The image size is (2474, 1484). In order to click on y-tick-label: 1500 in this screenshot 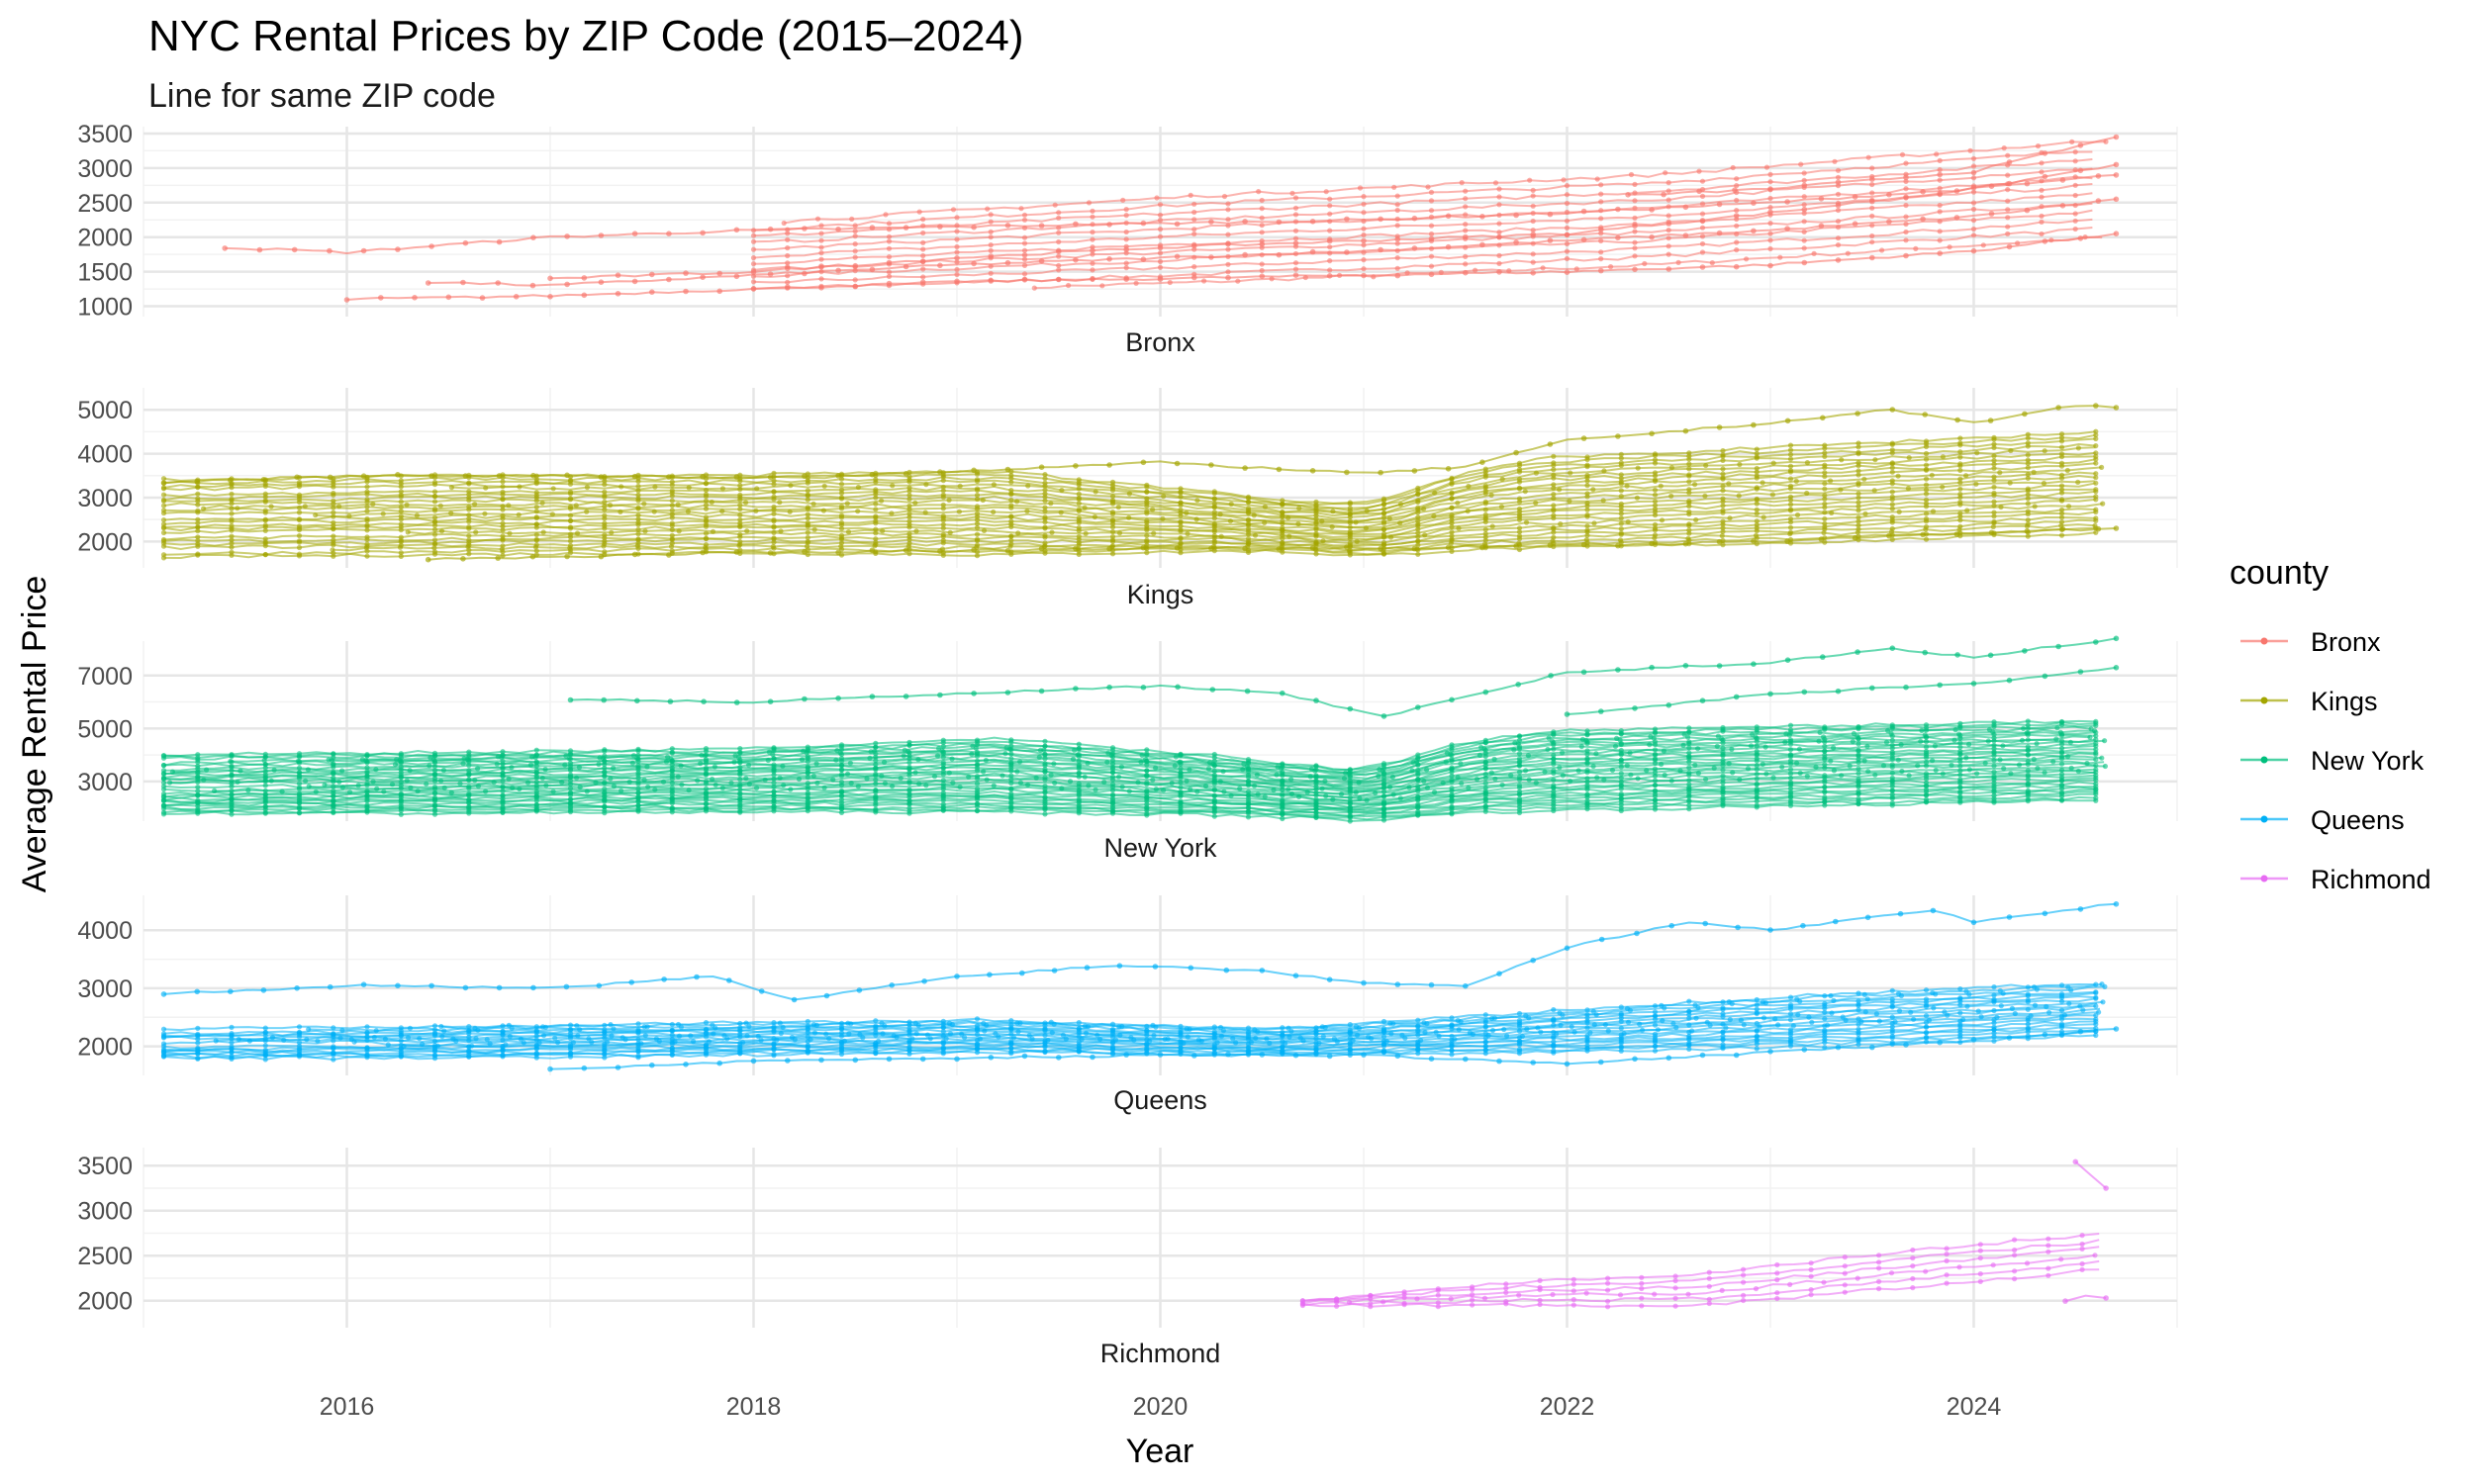, I will do `click(105, 273)`.